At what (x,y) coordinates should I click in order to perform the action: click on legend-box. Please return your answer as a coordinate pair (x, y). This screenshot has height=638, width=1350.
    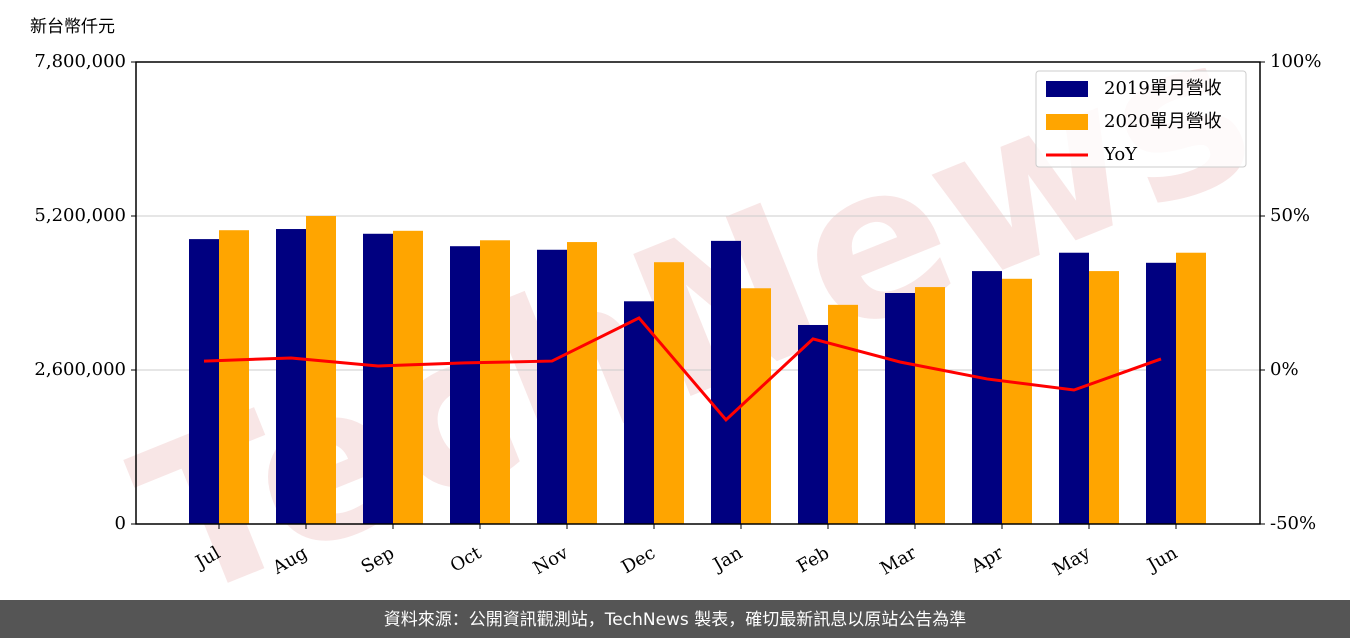
    Looking at the image, I should click on (1141, 119).